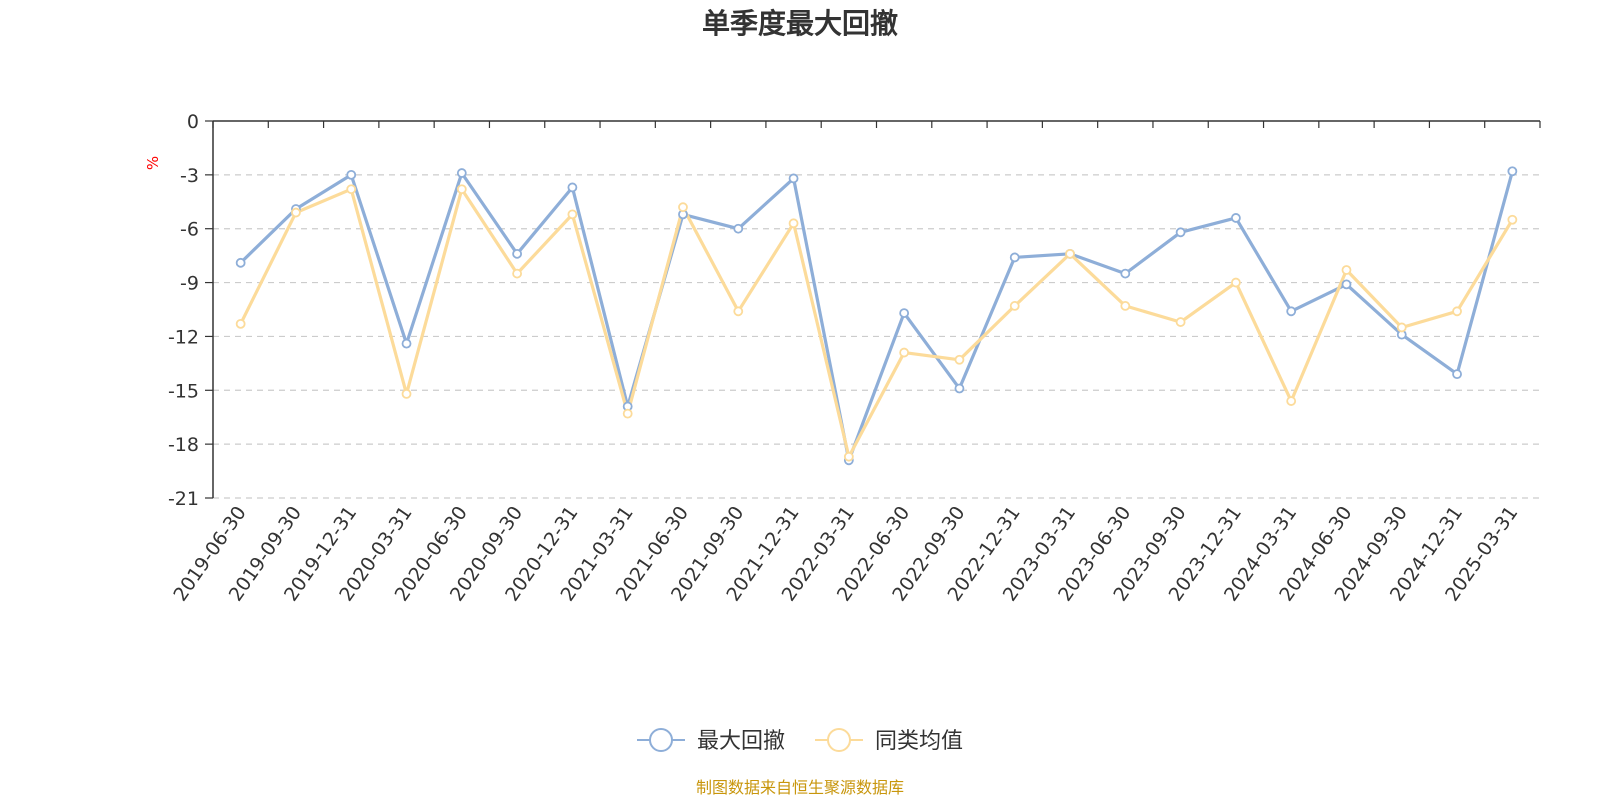 This screenshot has height=800, width=1600. What do you see at coordinates (189, 230) in the screenshot?
I see `y-tick-label: -6` at bounding box center [189, 230].